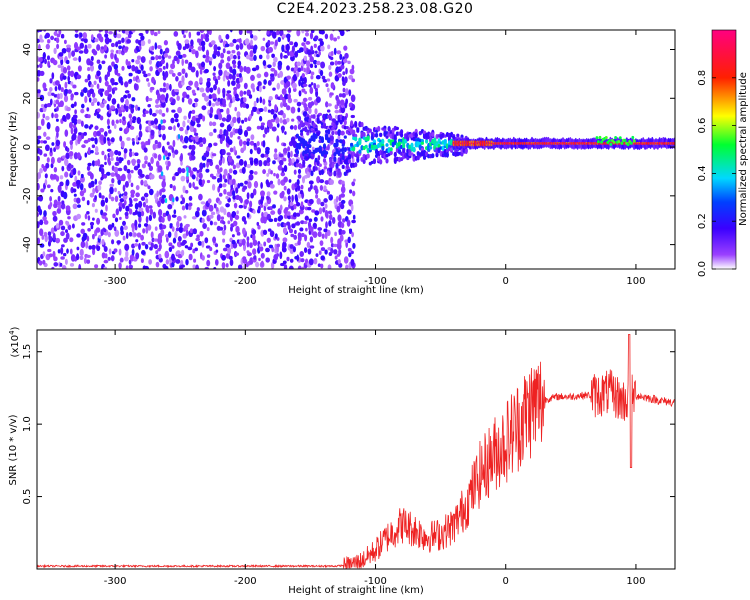 This screenshot has width=750, height=600. I want to click on page-title: C2E4.2023.258.23.08.G20, so click(375, 9).